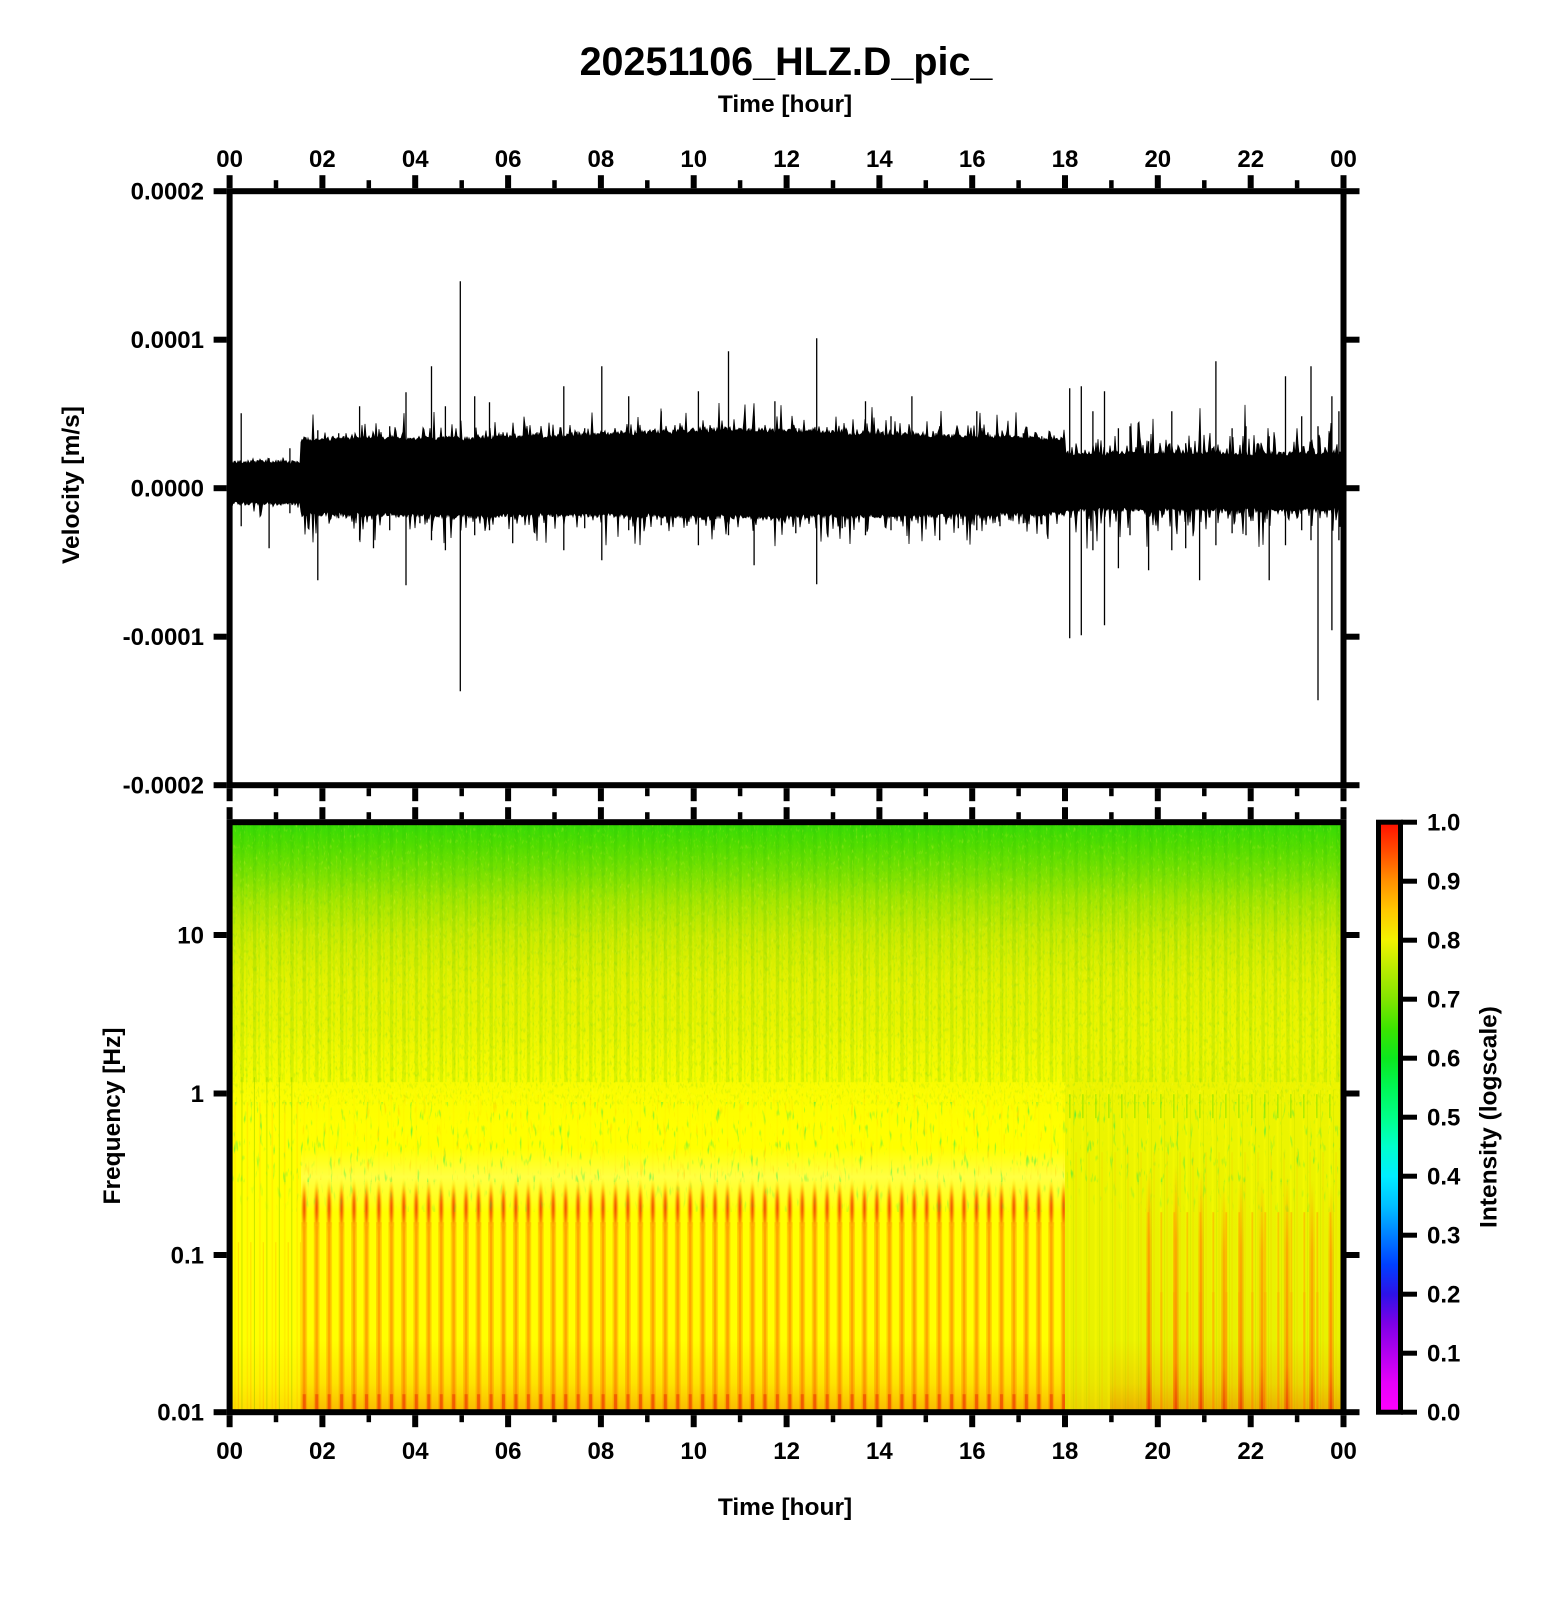 This screenshot has width=1556, height=1600. What do you see at coordinates (1443, 1000) in the screenshot?
I see `svg-text: 0.7` at bounding box center [1443, 1000].